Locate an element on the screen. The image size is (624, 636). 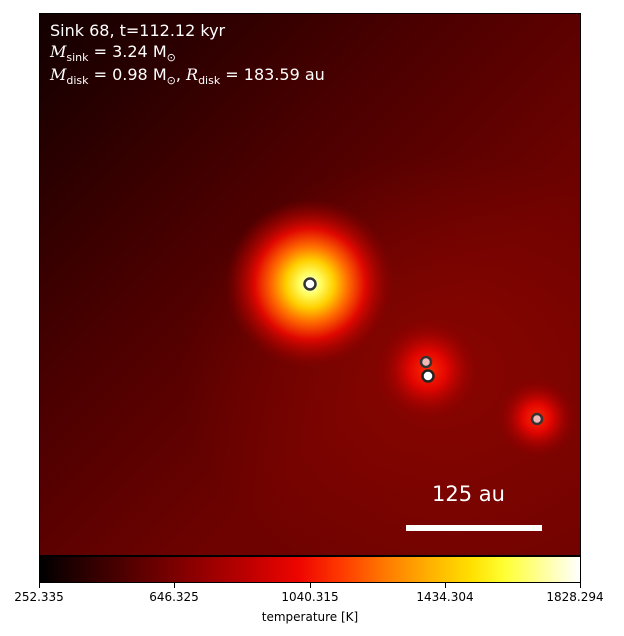
companion-sink-lower-marker is located at coordinates (428, 376).